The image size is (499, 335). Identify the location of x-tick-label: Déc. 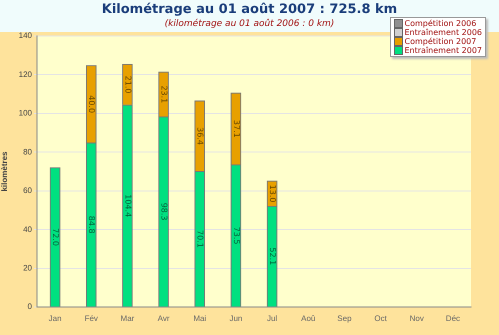
(453, 319).